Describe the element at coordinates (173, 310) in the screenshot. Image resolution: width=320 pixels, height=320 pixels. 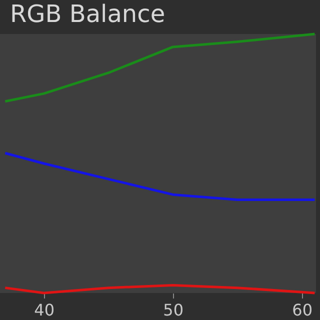
I see `x-tick-label: 50` at that location.